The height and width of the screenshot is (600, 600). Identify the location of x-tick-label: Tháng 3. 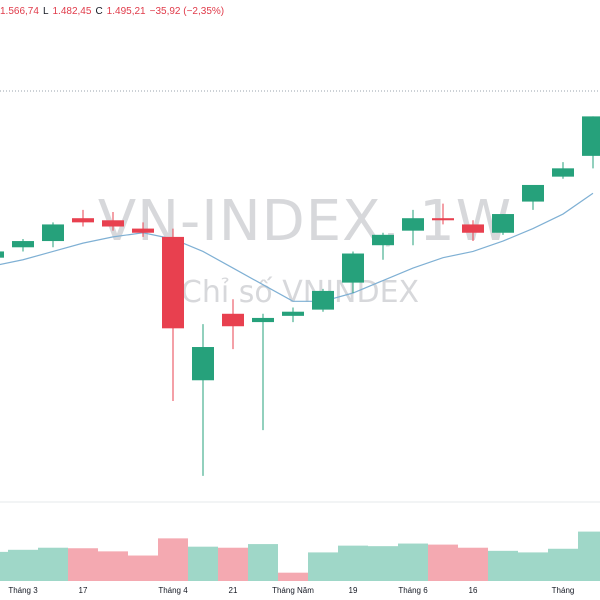
(23, 590).